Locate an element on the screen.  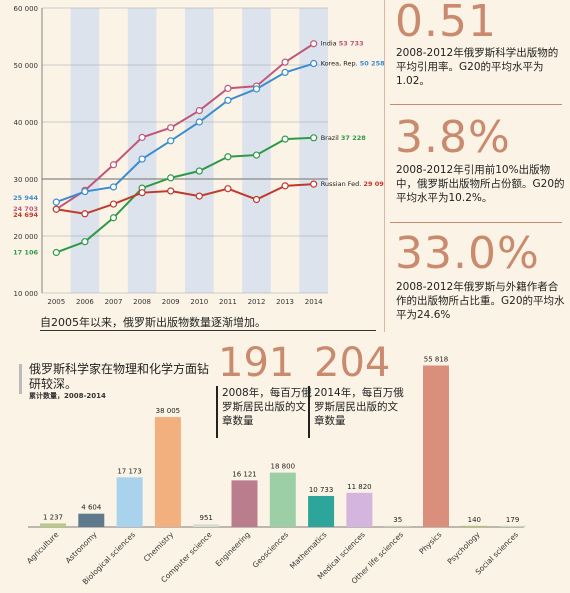
bar-title-marker is located at coordinates (20, 379).